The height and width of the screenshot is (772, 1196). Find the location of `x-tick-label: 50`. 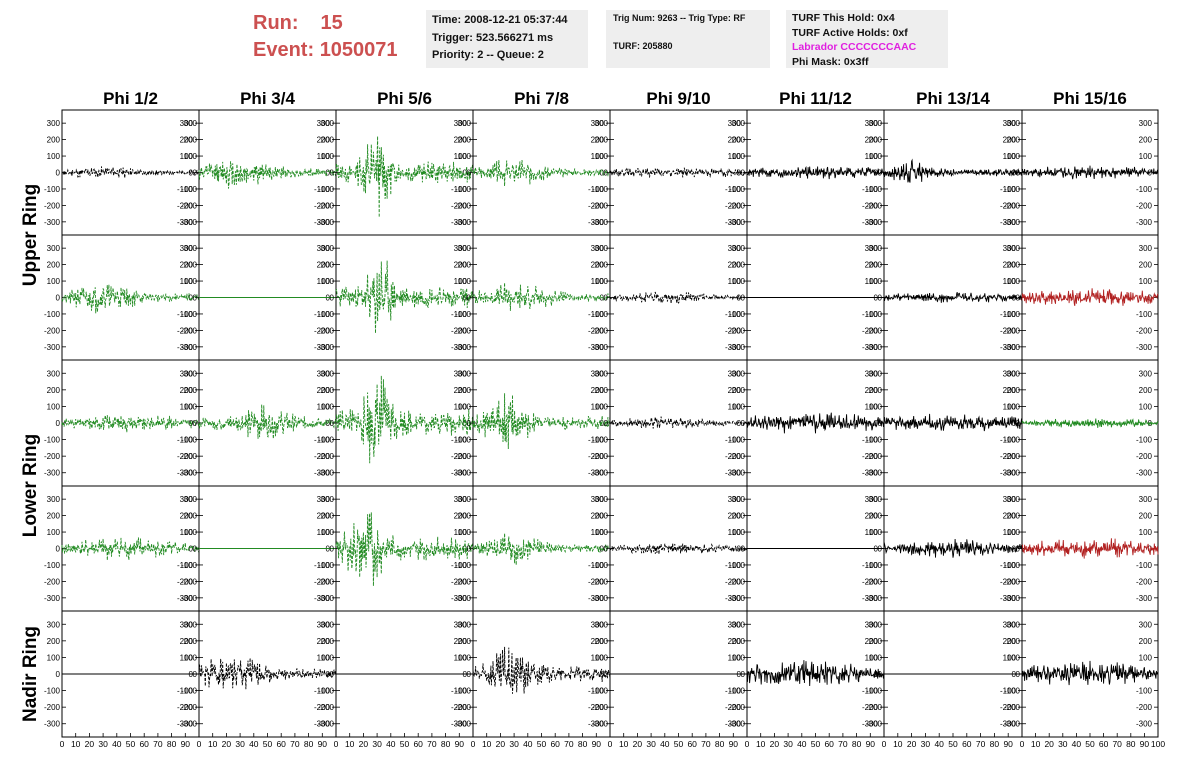

x-tick-label: 50 is located at coordinates (679, 744).